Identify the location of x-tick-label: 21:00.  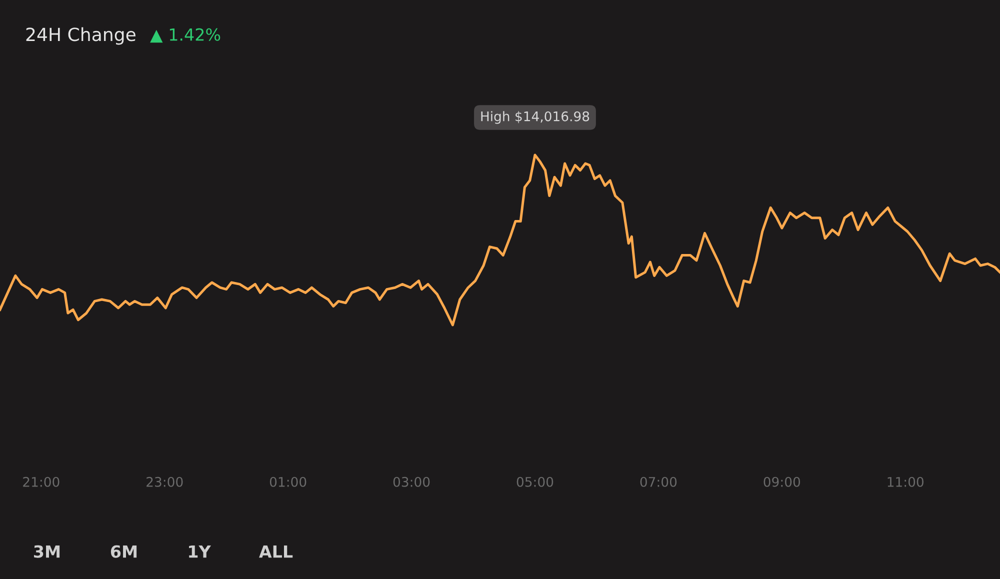
(41, 481).